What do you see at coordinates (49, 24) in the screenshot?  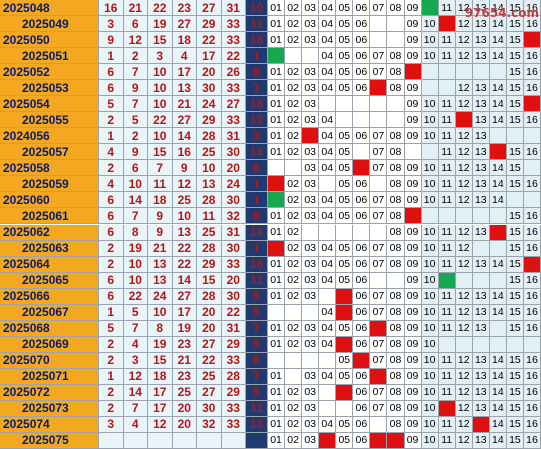 I see `period-cell: 2025049` at bounding box center [49, 24].